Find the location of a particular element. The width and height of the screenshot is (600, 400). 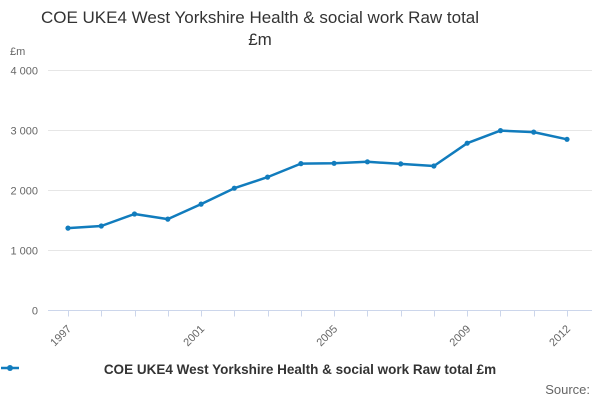

source-label: Source: is located at coordinates (567, 389).